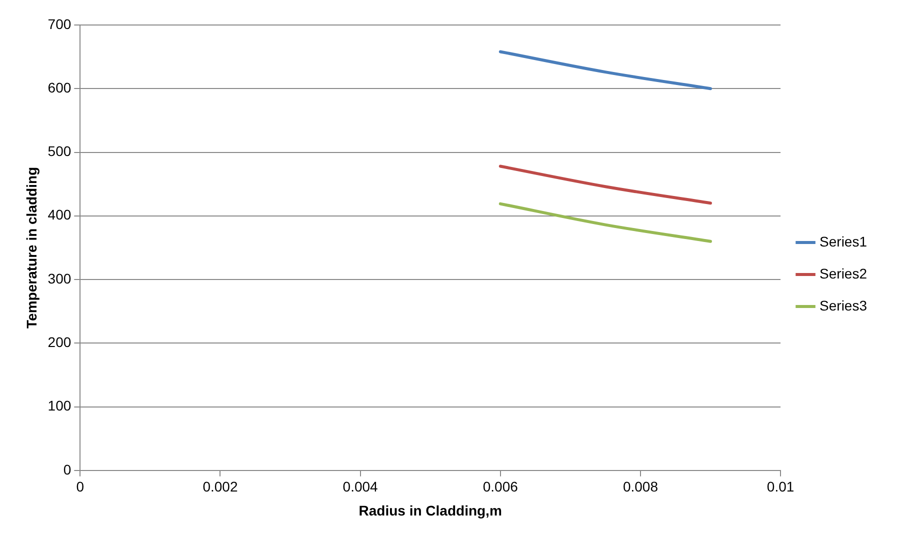 The height and width of the screenshot is (544, 897). Describe the element at coordinates (500, 486) in the screenshot. I see `x-tick-label: 0.006` at that location.